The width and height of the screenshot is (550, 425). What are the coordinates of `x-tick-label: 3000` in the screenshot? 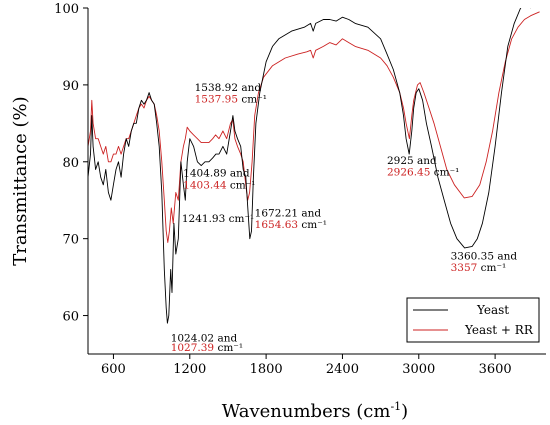 It's located at (418, 369).